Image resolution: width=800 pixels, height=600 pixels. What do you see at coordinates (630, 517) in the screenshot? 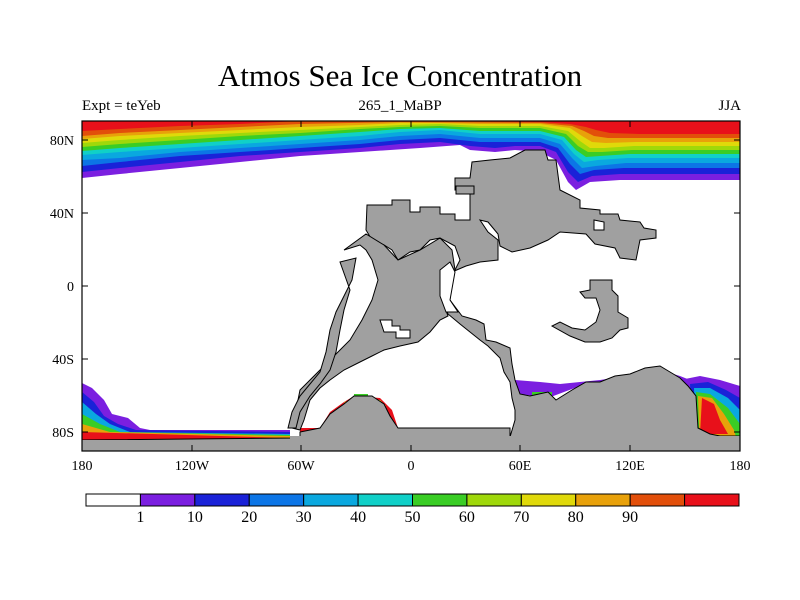
I see `colorbar-label: 90` at bounding box center [630, 517].